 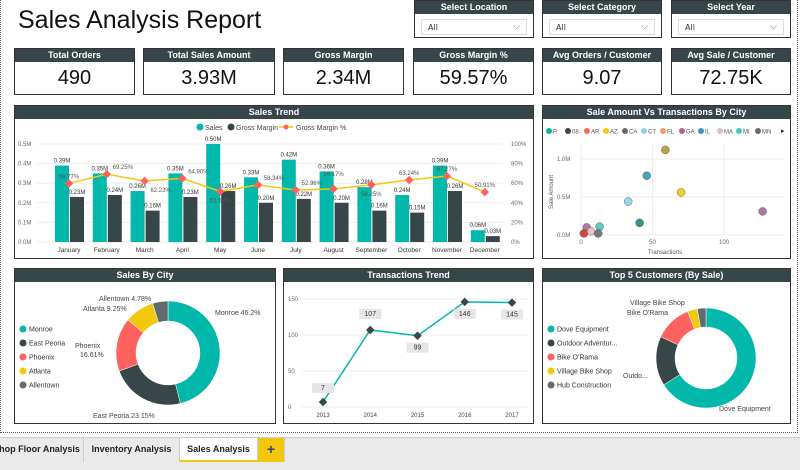 I want to click on gross-margin-data-label: 0.23M, so click(x=190, y=193).